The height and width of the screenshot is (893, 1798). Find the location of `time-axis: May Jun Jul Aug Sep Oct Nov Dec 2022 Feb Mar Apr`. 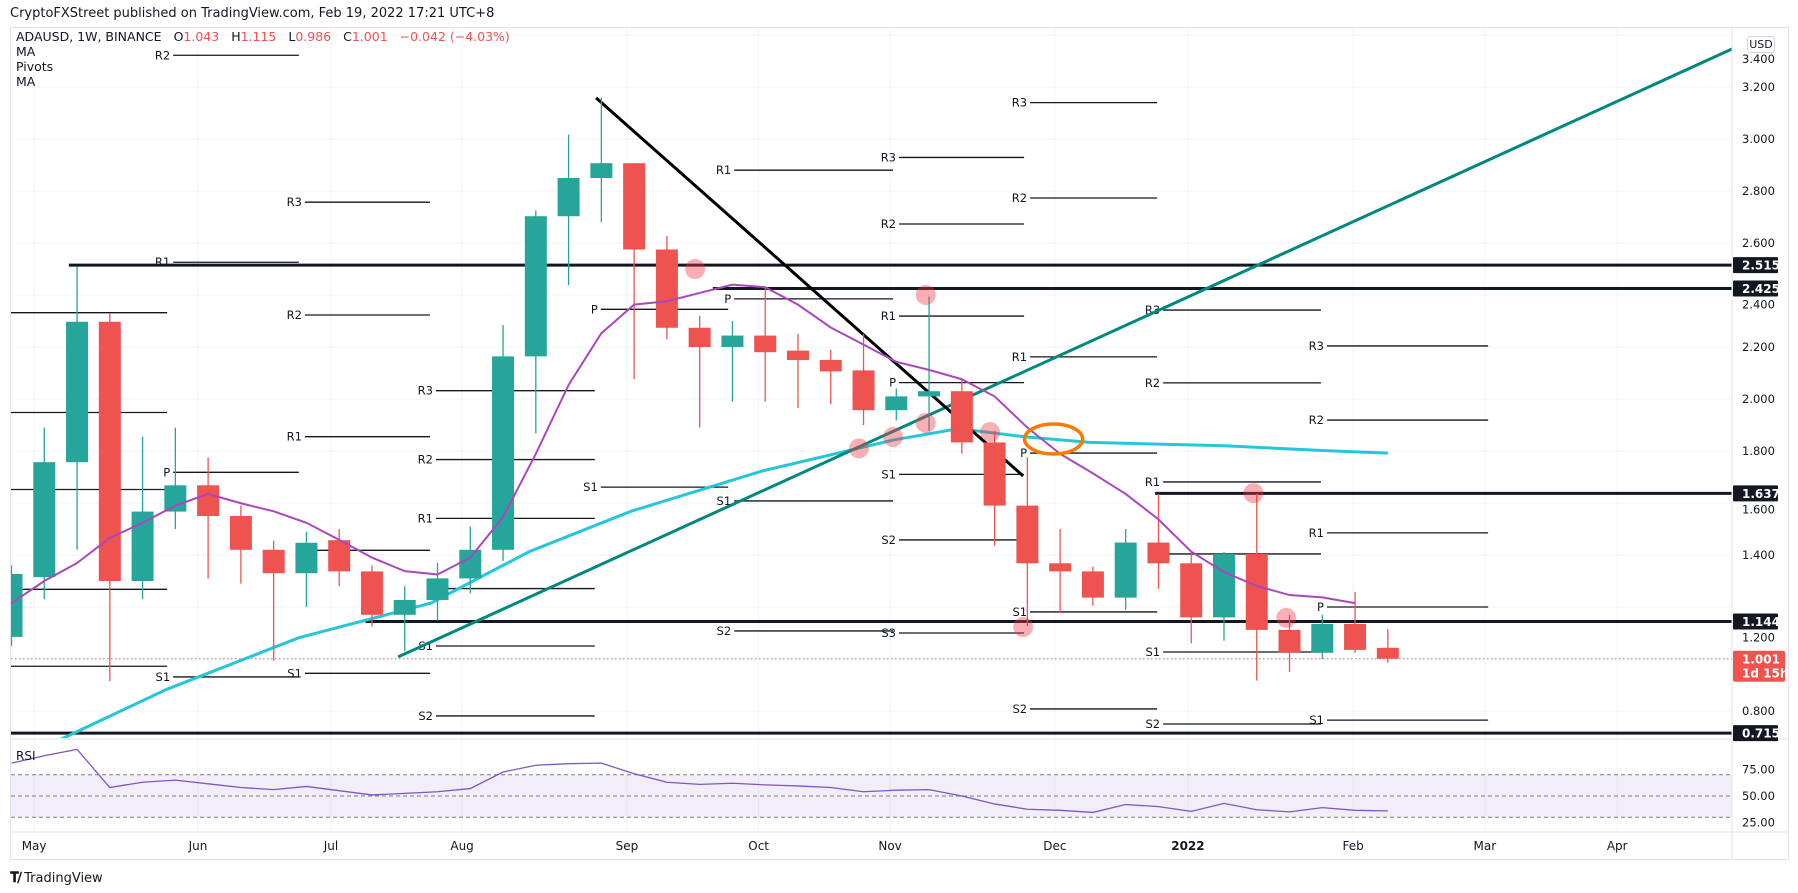

time-axis: May Jun Jul Aug Sep Oct Nov Dec 2022 Feb Mar Apr is located at coordinates (825, 846).